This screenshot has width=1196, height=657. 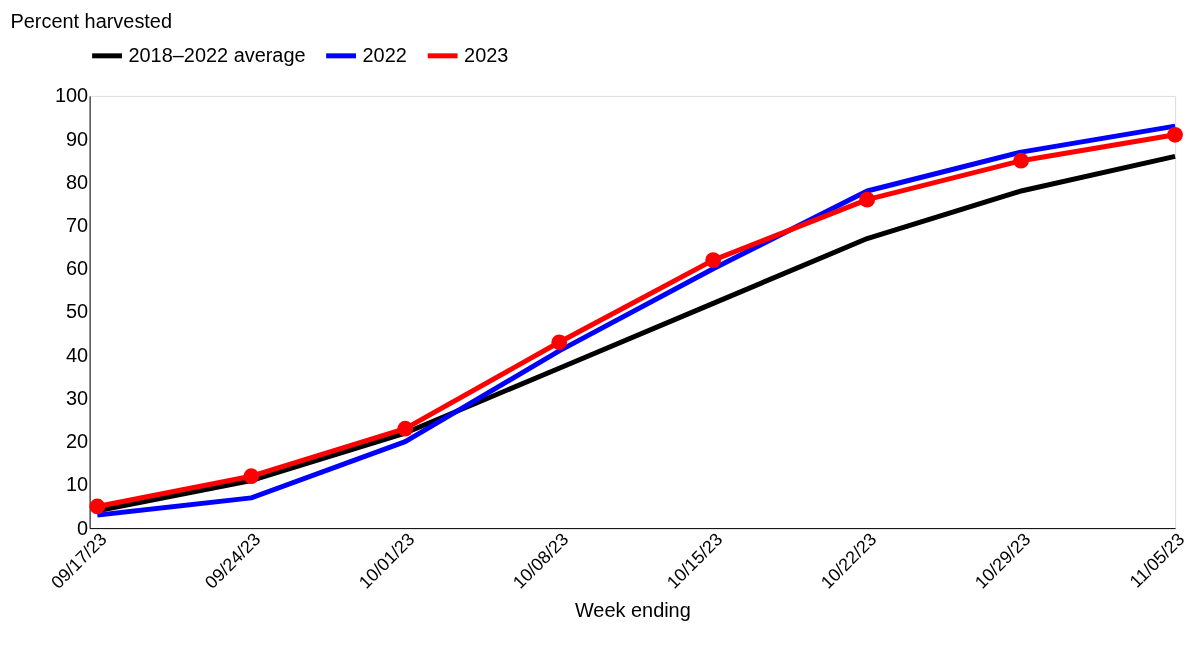 What do you see at coordinates (217, 54) in the screenshot?
I see `legend-label: 2018–2022 average` at bounding box center [217, 54].